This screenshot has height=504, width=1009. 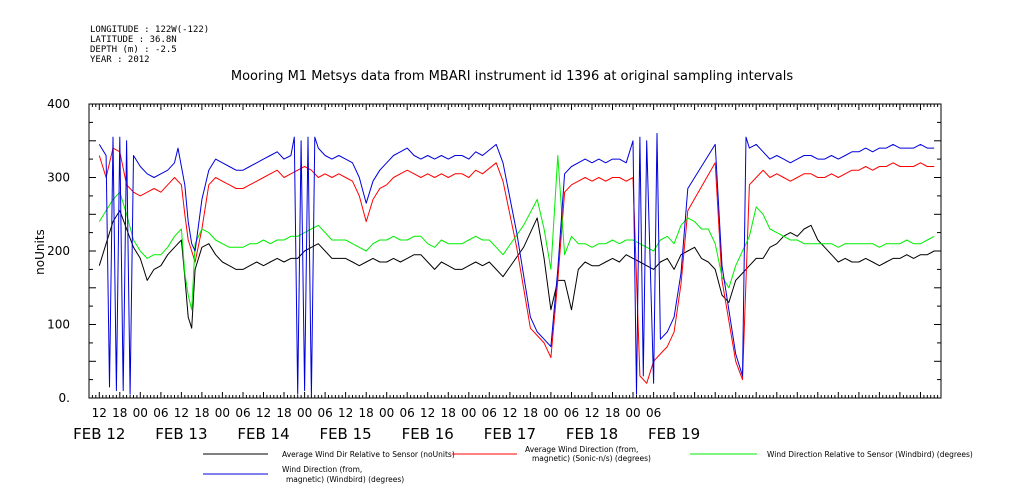 What do you see at coordinates (510, 434) in the screenshot?
I see `x-day-label: FEB 17` at bounding box center [510, 434].